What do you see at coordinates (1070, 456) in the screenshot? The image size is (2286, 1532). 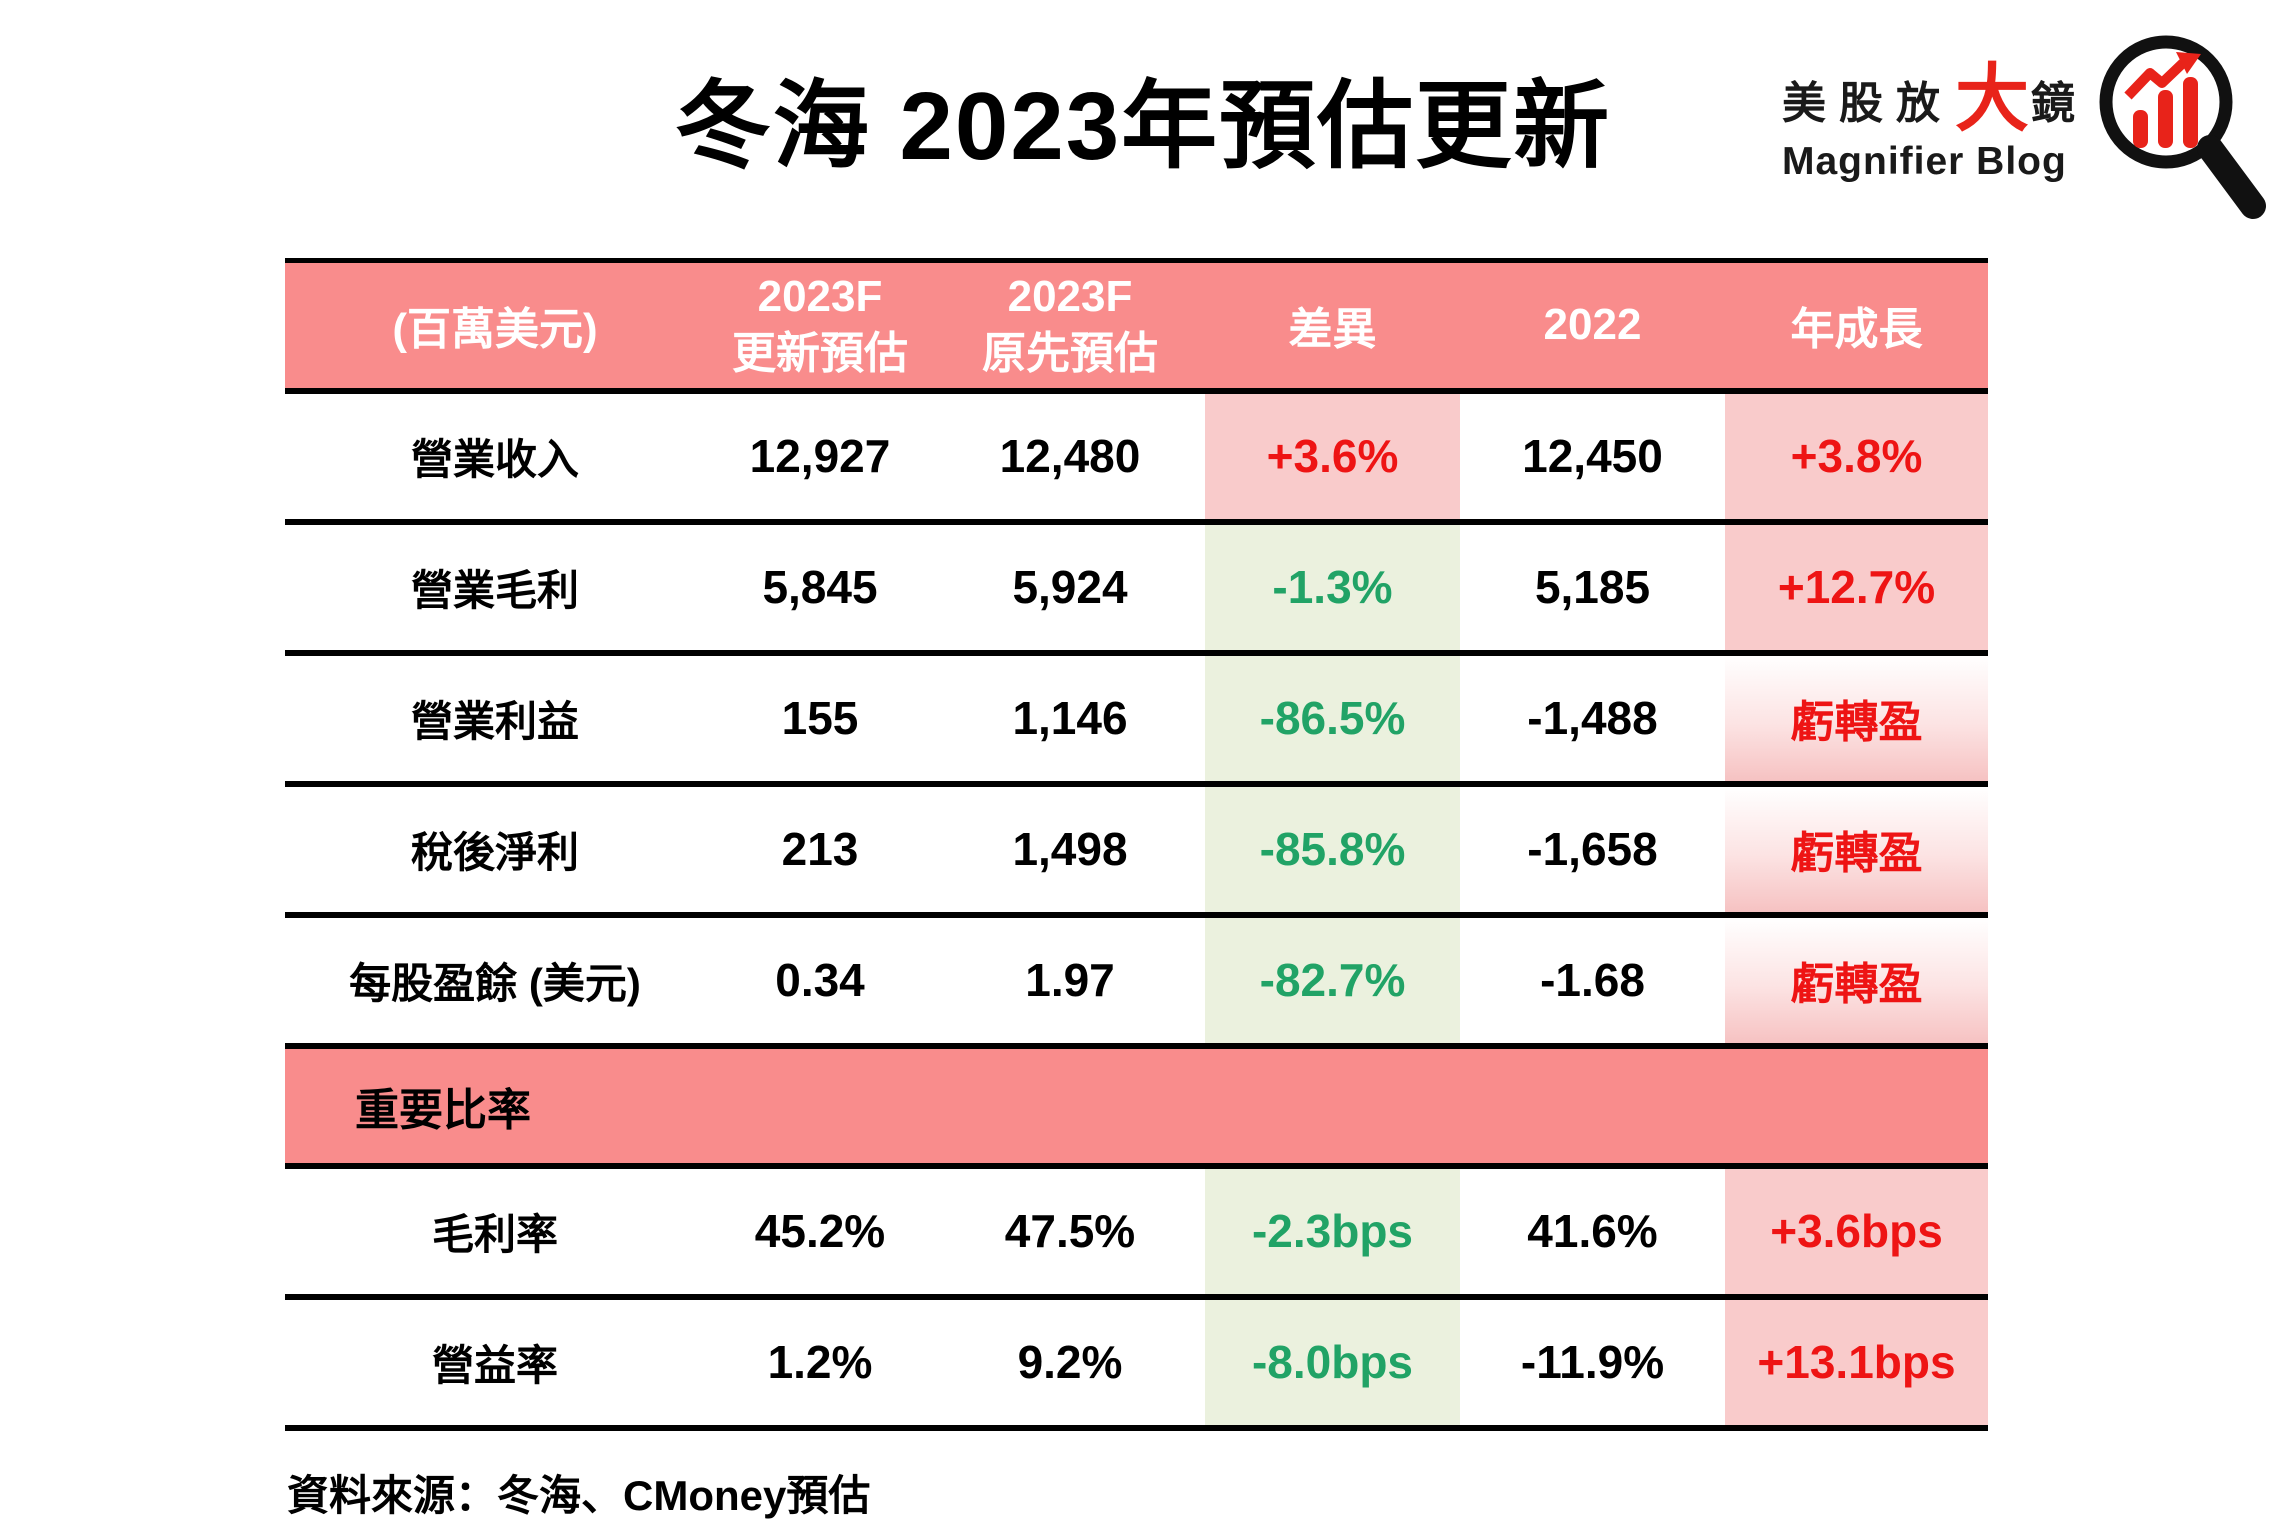 I see `value-original: 12,480` at bounding box center [1070, 456].